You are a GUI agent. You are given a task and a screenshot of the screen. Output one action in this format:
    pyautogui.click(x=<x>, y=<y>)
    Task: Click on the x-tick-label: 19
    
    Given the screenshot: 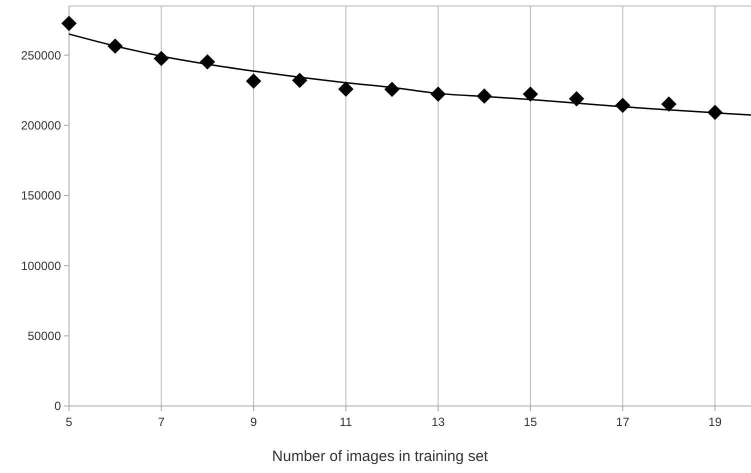 What is the action you would take?
    pyautogui.click(x=715, y=422)
    